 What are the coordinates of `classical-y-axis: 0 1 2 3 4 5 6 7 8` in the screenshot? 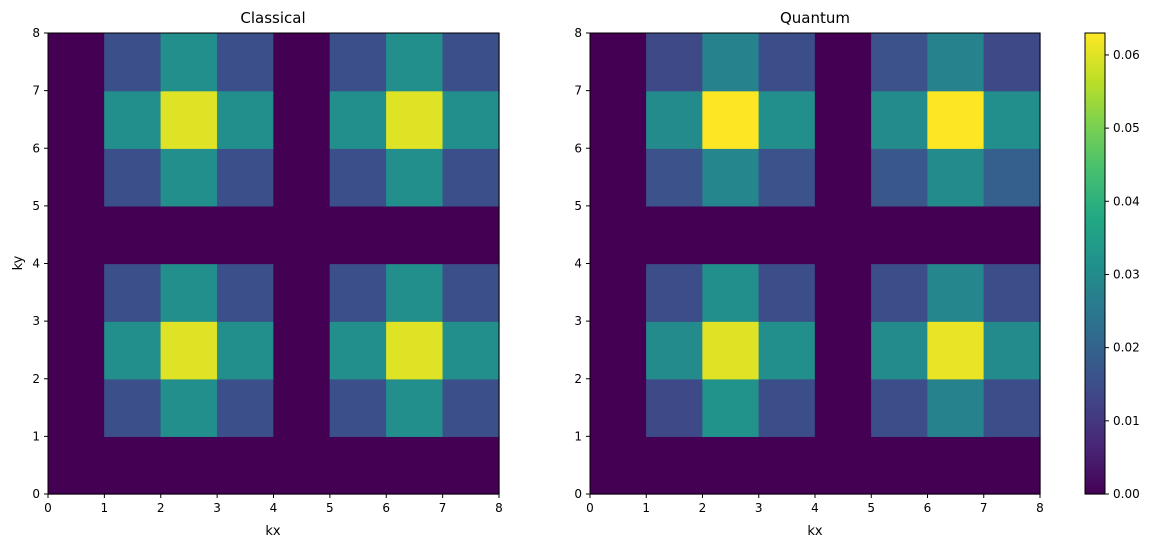 It's located at (40, 263).